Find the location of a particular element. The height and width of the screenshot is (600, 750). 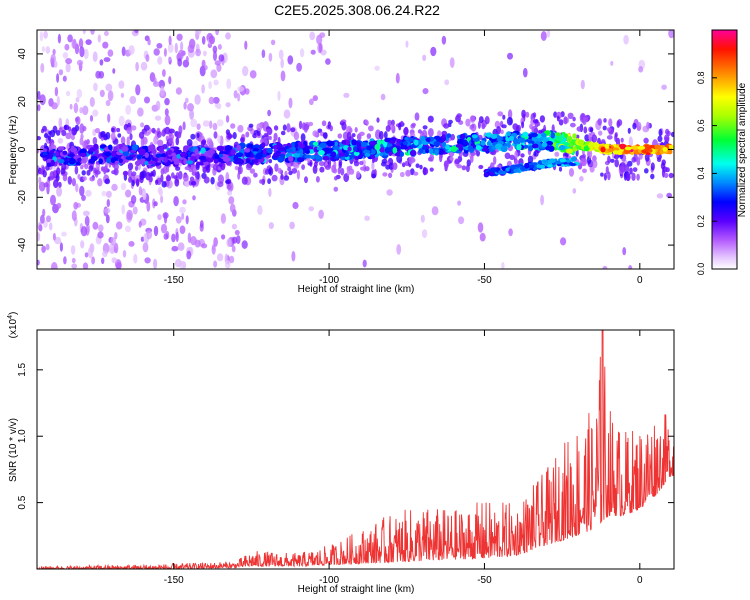

snr-multiplier-close: ) is located at coordinates (13, 313).